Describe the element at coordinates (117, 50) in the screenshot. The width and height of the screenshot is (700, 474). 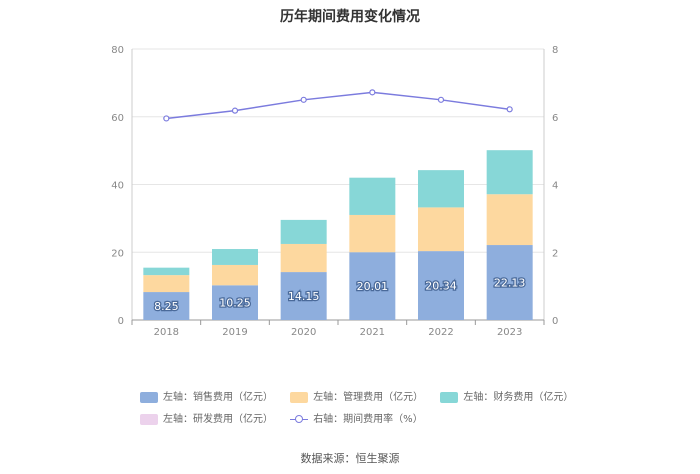
I see `y-left-tick-label: 80` at that location.